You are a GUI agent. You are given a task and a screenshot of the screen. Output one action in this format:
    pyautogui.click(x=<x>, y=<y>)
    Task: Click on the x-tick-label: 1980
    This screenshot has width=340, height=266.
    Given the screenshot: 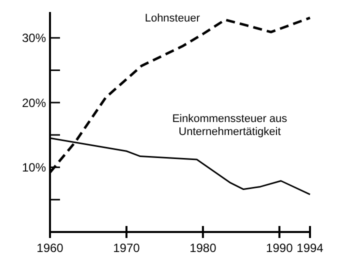 What is the action you would take?
    pyautogui.click(x=203, y=248)
    